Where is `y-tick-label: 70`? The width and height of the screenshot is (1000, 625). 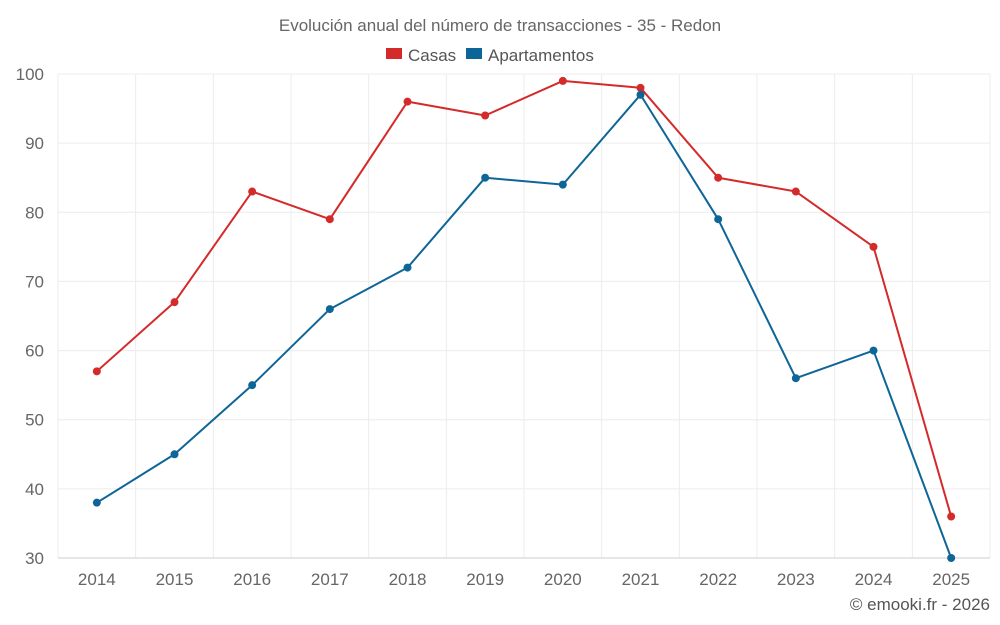
y-tick-label: 70 is located at coordinates (34, 281).